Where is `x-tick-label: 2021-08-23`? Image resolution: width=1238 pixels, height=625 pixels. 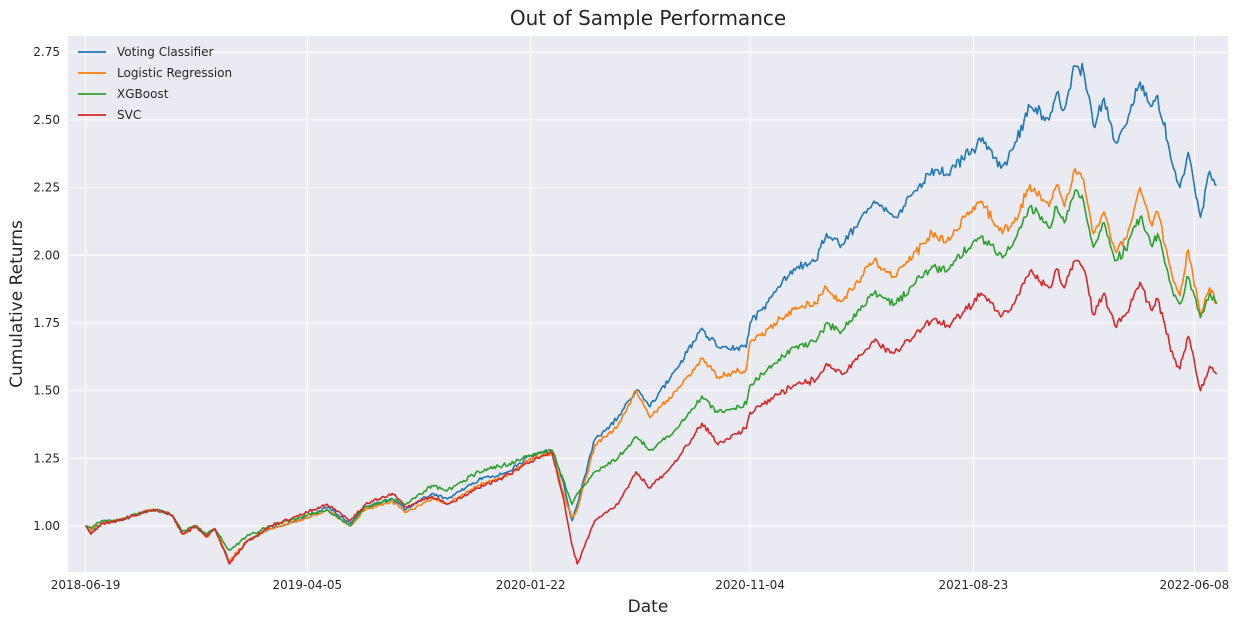 x-tick-label: 2021-08-23 is located at coordinates (973, 585).